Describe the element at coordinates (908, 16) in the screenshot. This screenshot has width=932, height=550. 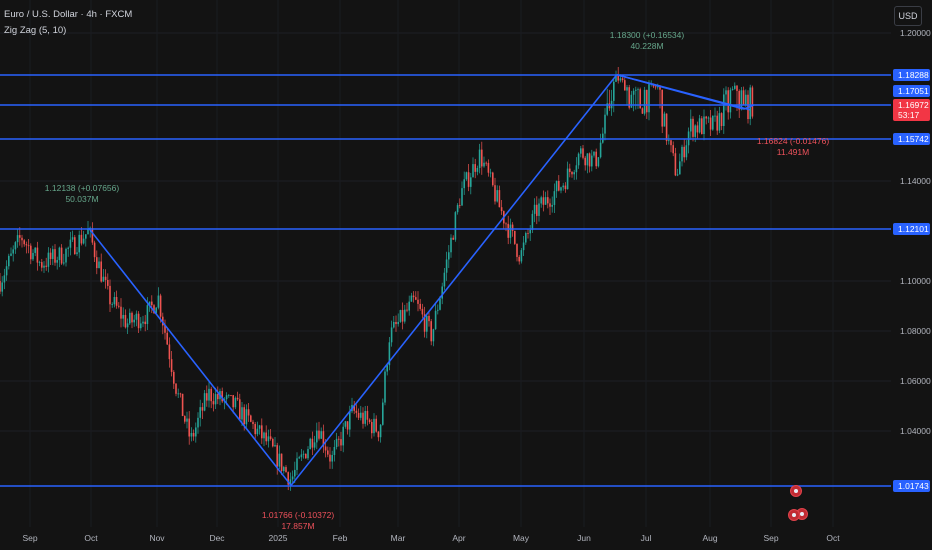
I see `currency-button: USD` at that location.